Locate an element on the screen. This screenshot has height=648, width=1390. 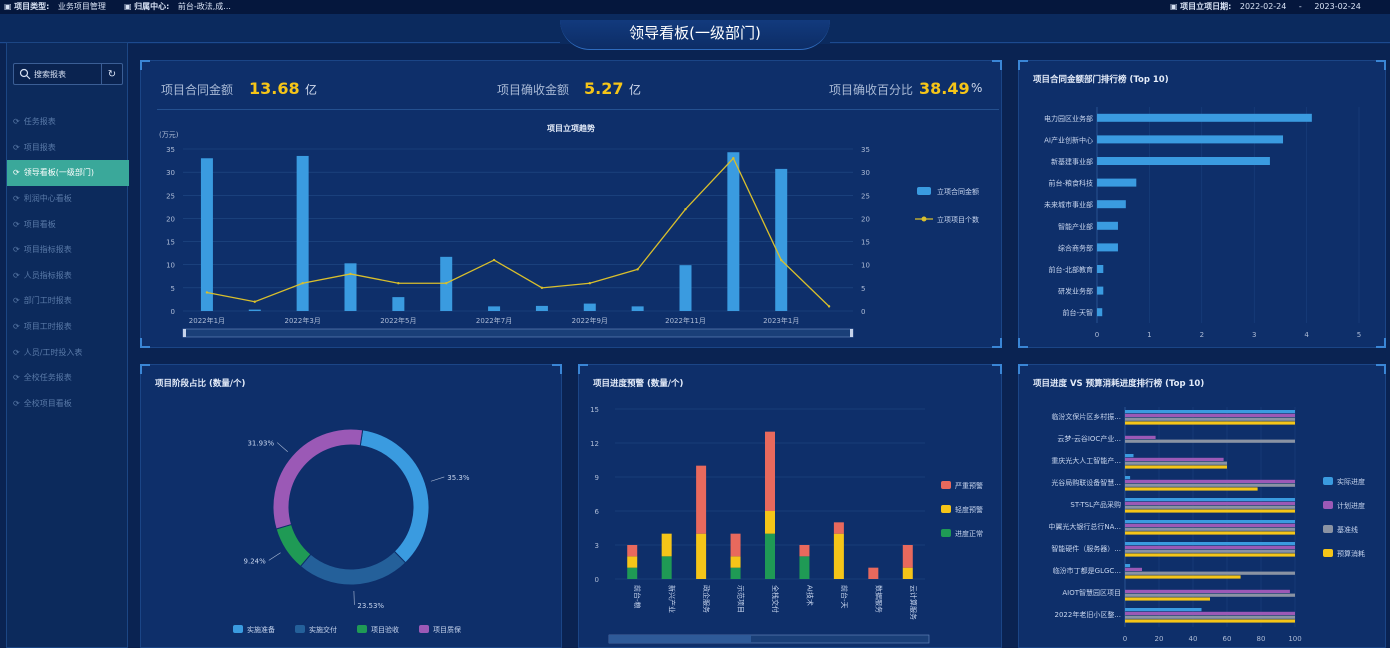
y2-tick-label: 10 is located at coordinates (865, 266).